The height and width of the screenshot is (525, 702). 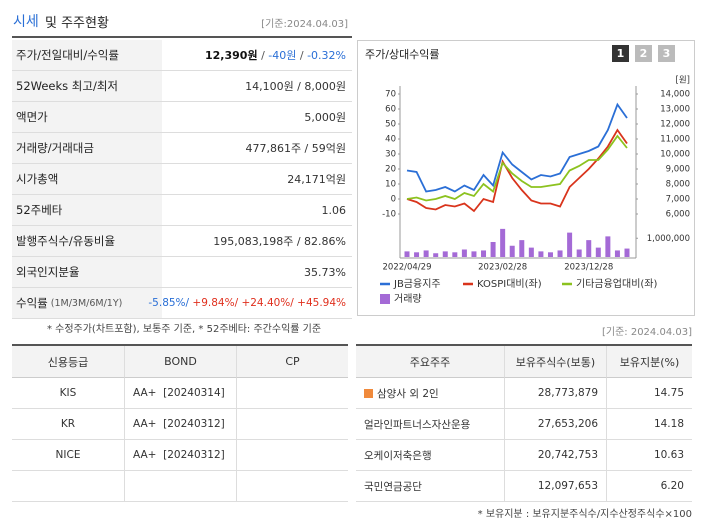 I want to click on label: 52Weeks 최고/최저, so click(x=67, y=86).